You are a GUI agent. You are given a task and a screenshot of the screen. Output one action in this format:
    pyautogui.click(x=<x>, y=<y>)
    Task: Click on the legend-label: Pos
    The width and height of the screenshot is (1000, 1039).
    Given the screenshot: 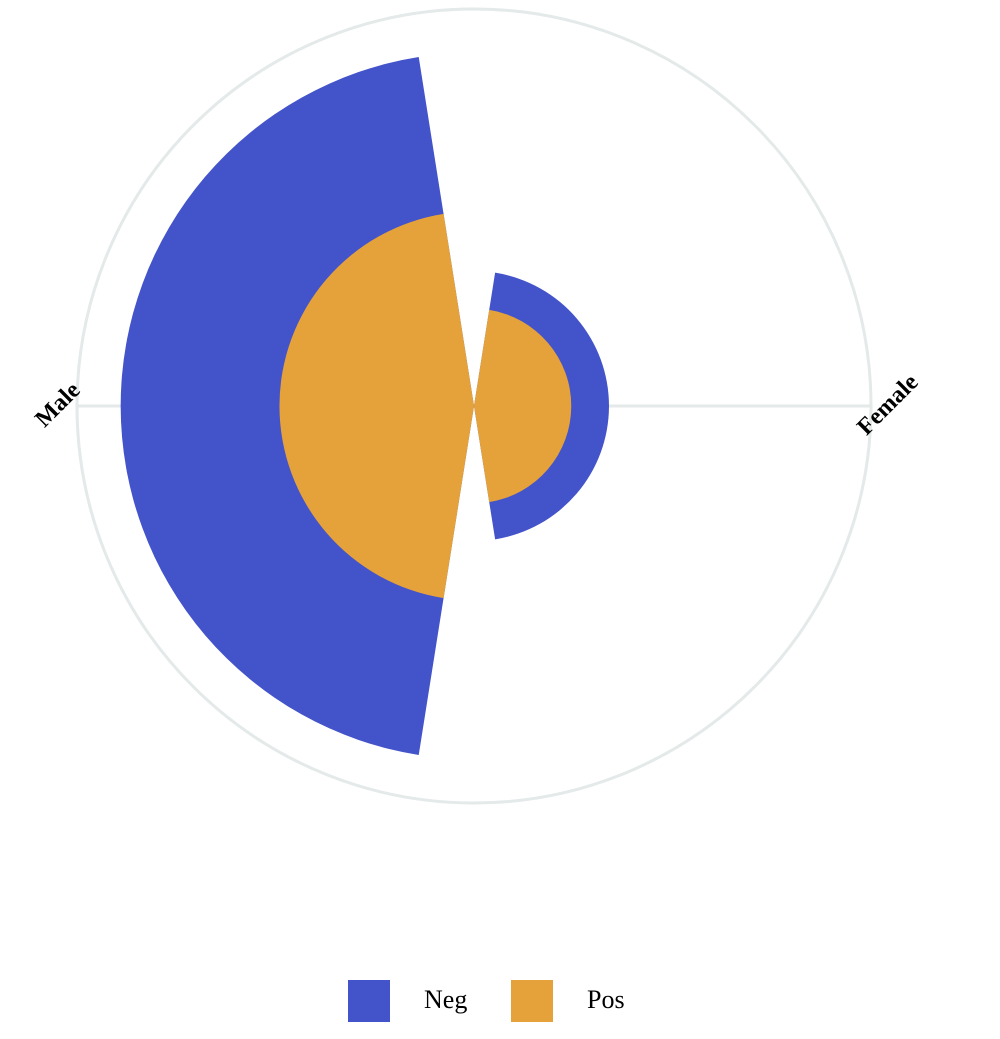 What is the action you would take?
    pyautogui.click(x=606, y=999)
    